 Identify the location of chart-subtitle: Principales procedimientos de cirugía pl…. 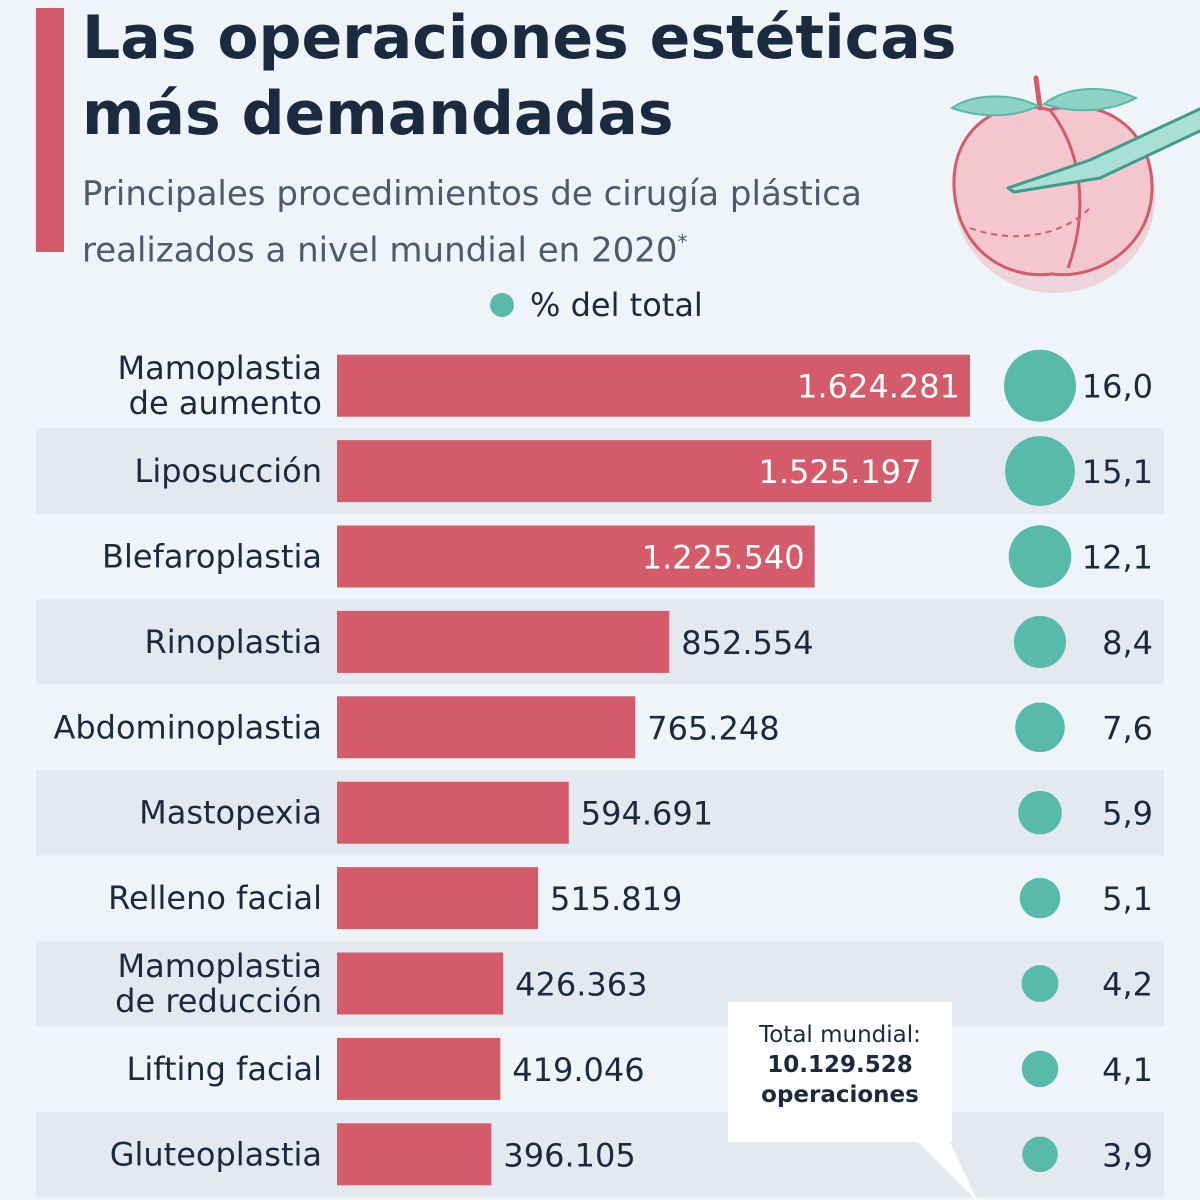
(512, 222).